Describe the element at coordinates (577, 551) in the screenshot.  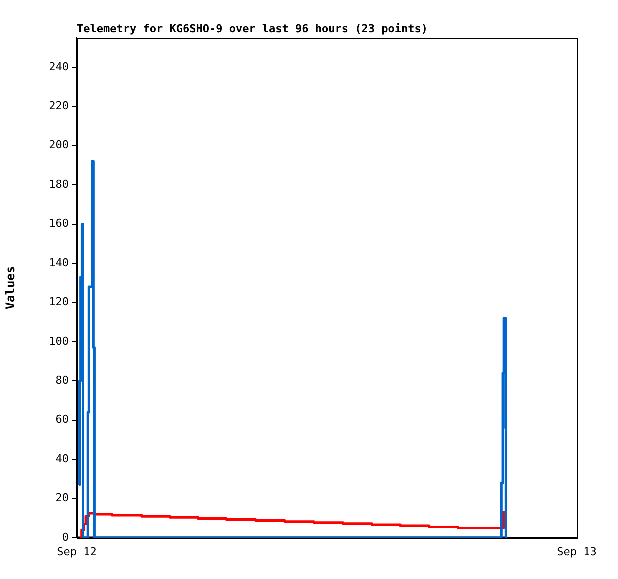
I see `x-tick-label: Sep 13` at that location.